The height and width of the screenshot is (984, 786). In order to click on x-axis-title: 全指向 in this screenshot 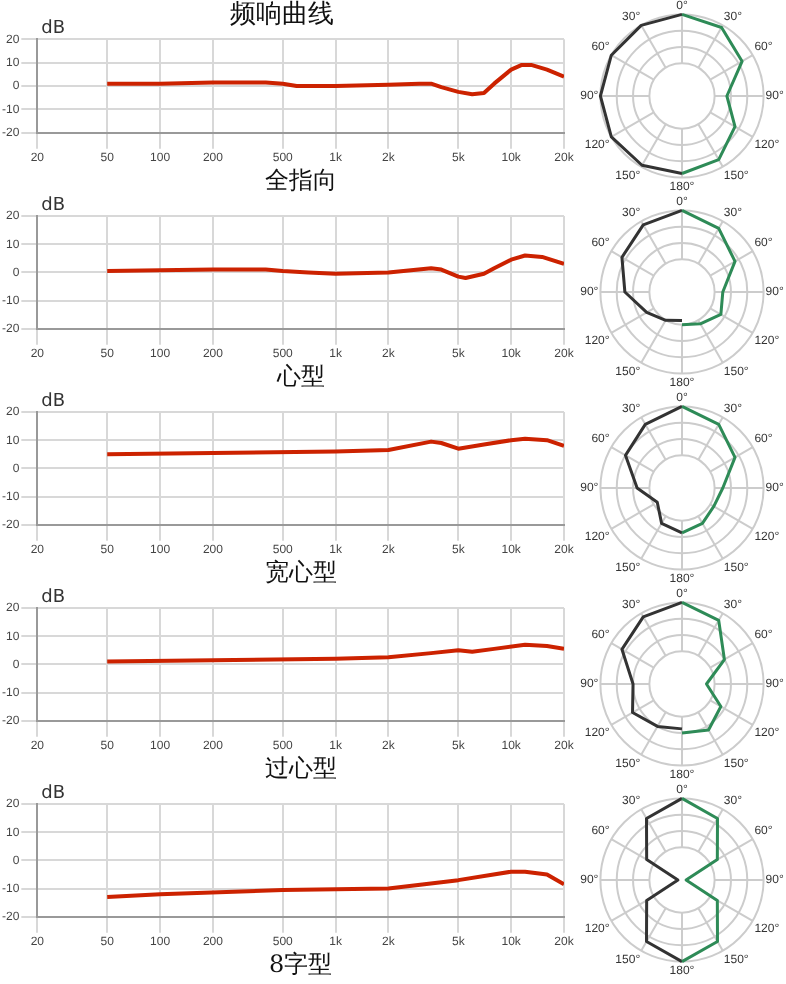, I will do `click(300, 179)`.